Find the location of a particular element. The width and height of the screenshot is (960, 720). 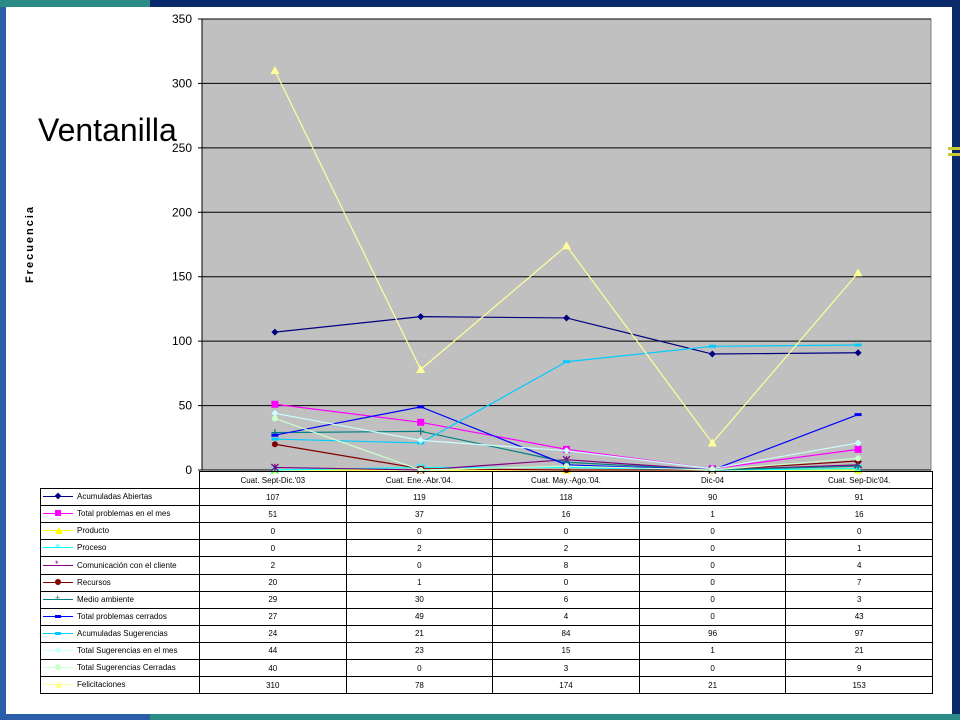

x-category-label: Dic-04 is located at coordinates (712, 480).